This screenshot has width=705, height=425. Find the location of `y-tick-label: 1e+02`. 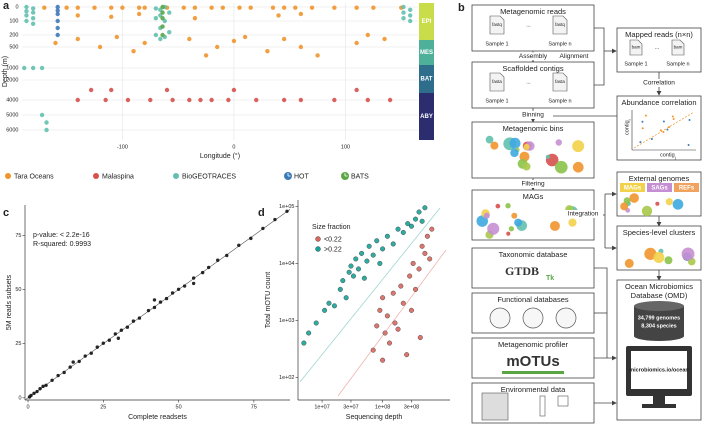

y-tick-label: 1e+02 is located at coordinates (286, 378).